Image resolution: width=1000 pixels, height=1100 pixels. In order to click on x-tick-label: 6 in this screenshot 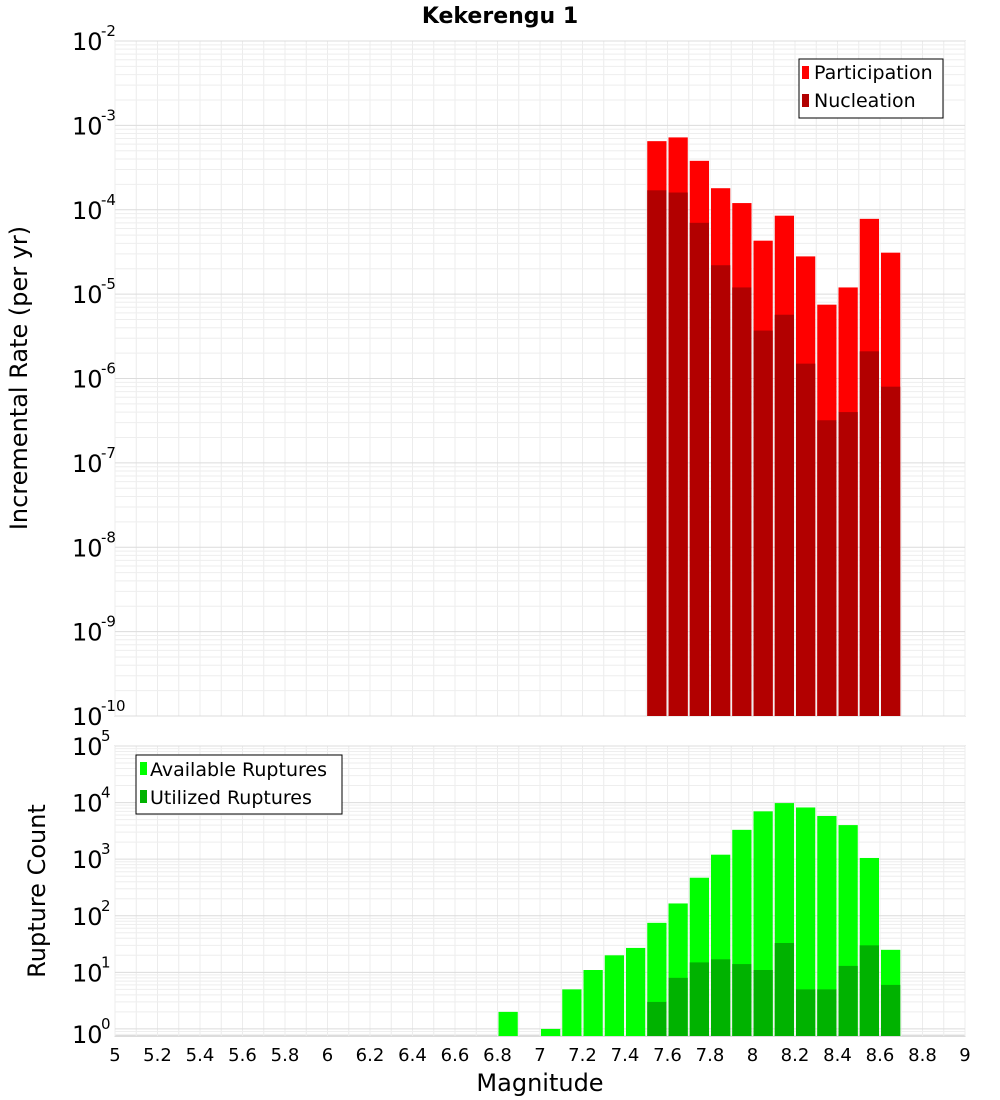, I will do `click(327, 1055)`.